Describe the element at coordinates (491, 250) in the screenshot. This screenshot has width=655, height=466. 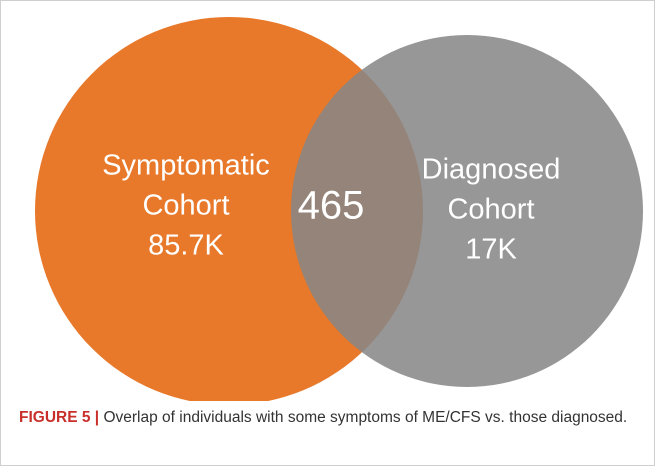
I see `set-count: 17K` at that location.